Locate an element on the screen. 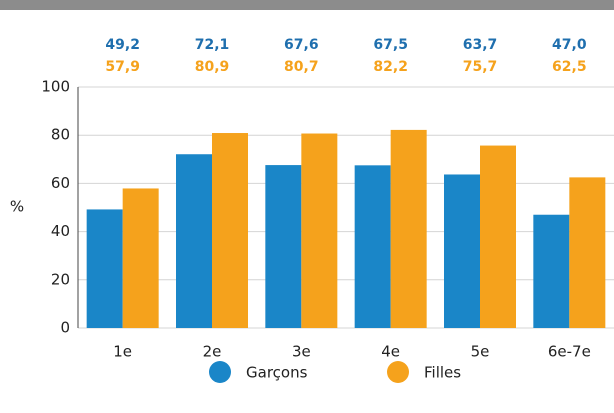  y-tick-label: 60 is located at coordinates (60, 183).